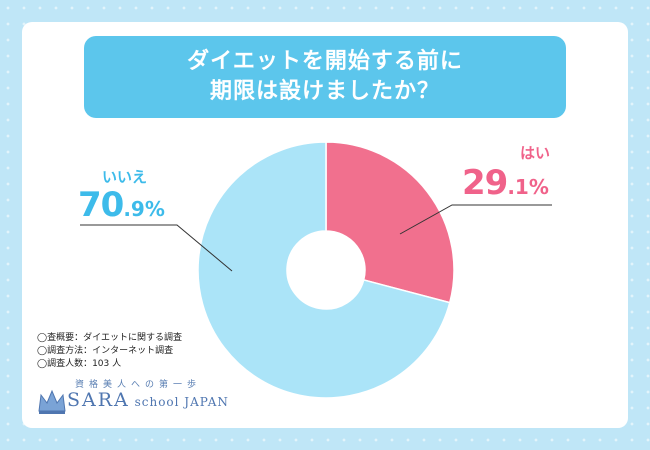 This screenshot has width=650, height=450. What do you see at coordinates (539, 187) in the screenshot?
I see `label-yes-unit: %` at bounding box center [539, 187].